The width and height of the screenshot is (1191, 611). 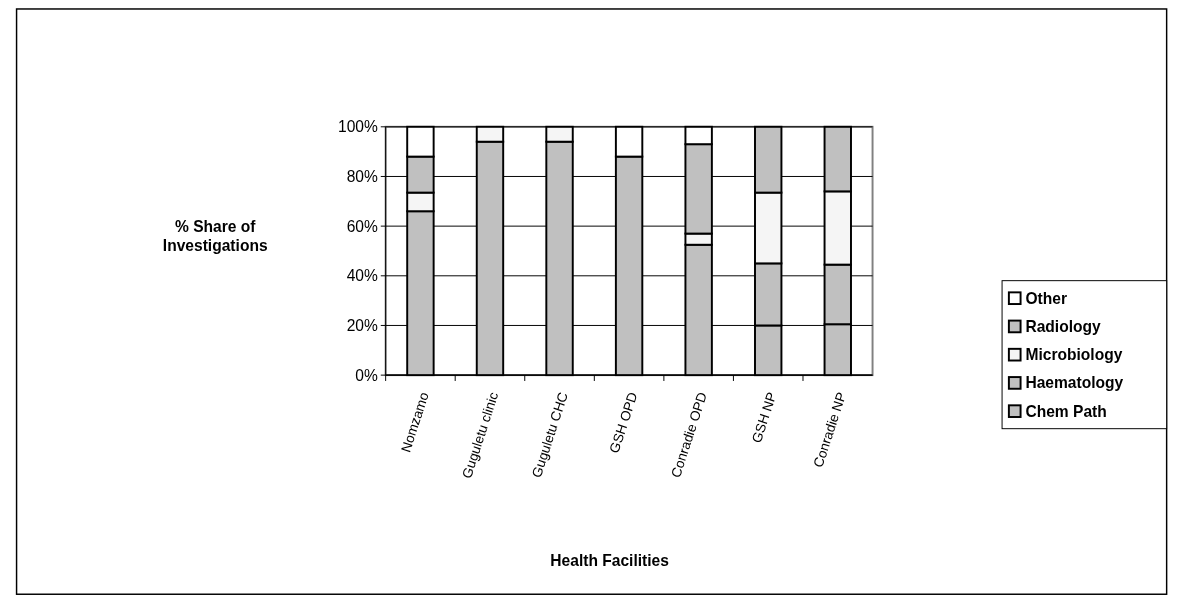 I want to click on y-tick-label: 0%, so click(x=366, y=375).